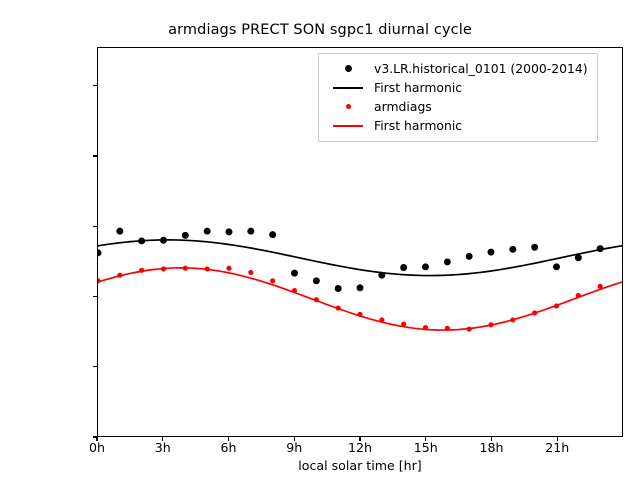 The height and width of the screenshot is (480, 640). What do you see at coordinates (425, 447) in the screenshot?
I see `x-tick-label: 15h` at bounding box center [425, 447].